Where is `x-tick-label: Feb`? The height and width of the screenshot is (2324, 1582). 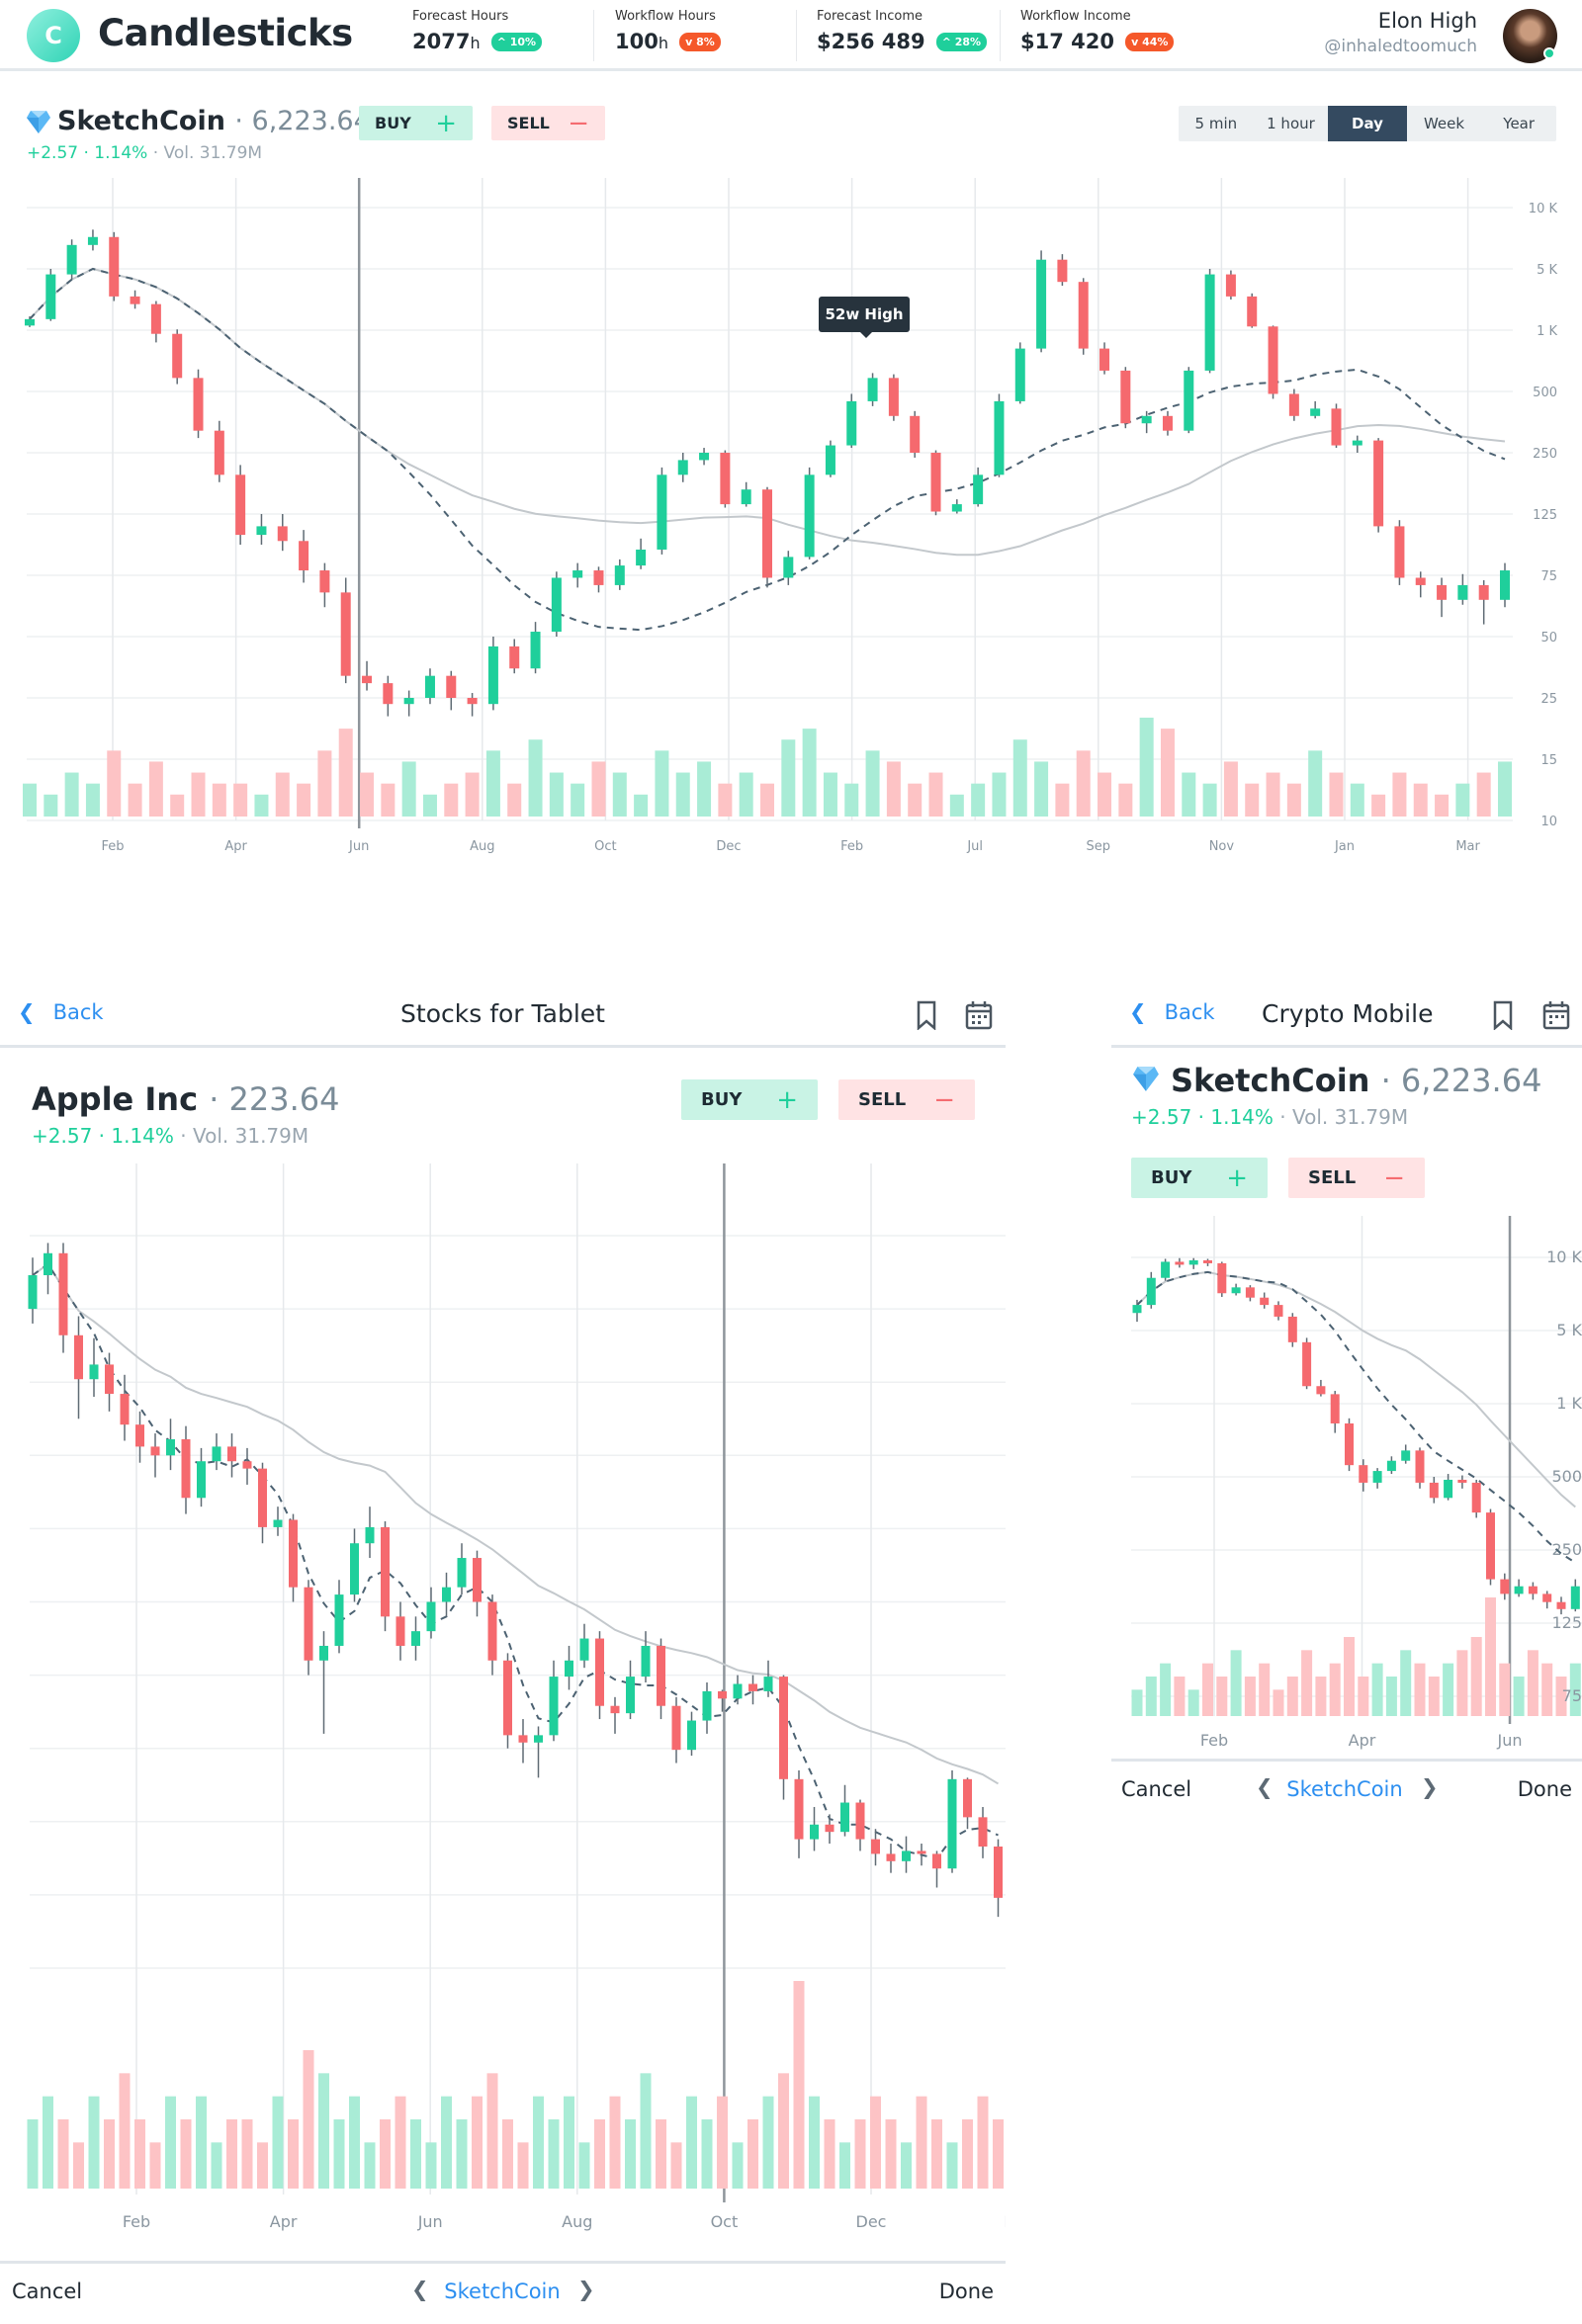
x-tick-label: Feb is located at coordinates (1214, 1740).